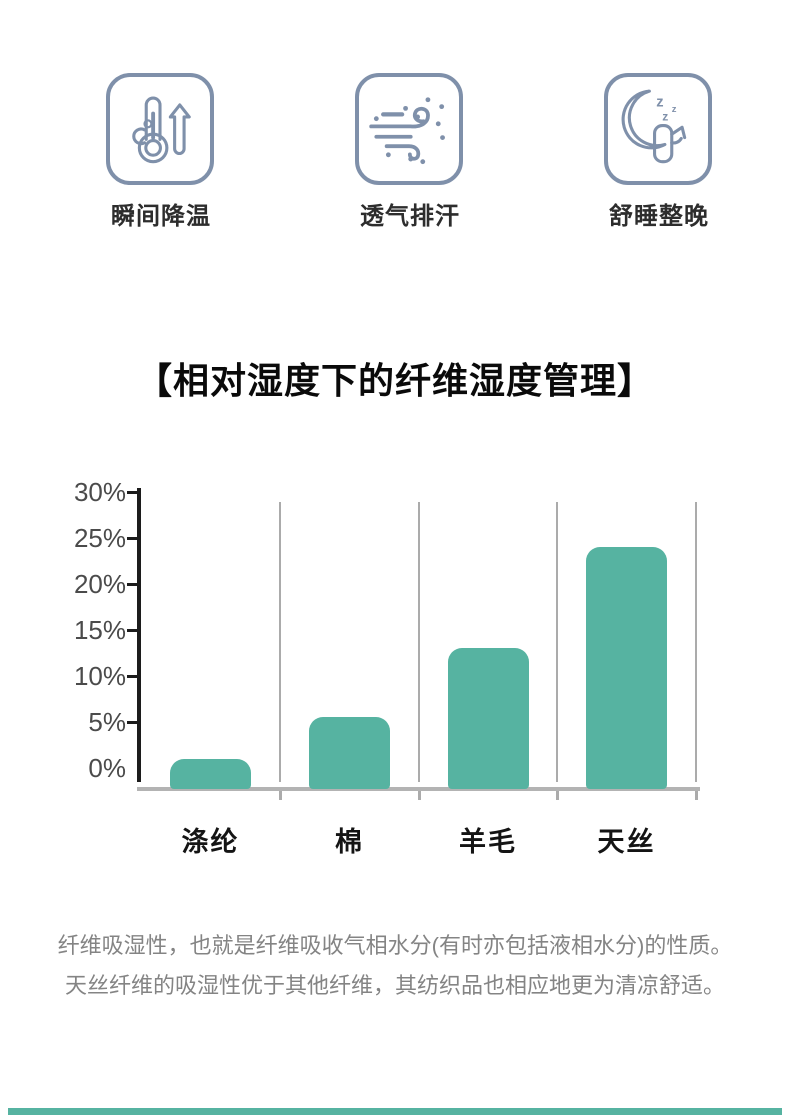 This screenshot has height=1115, width=790. I want to click on bottom-strip, so click(395, 1111).